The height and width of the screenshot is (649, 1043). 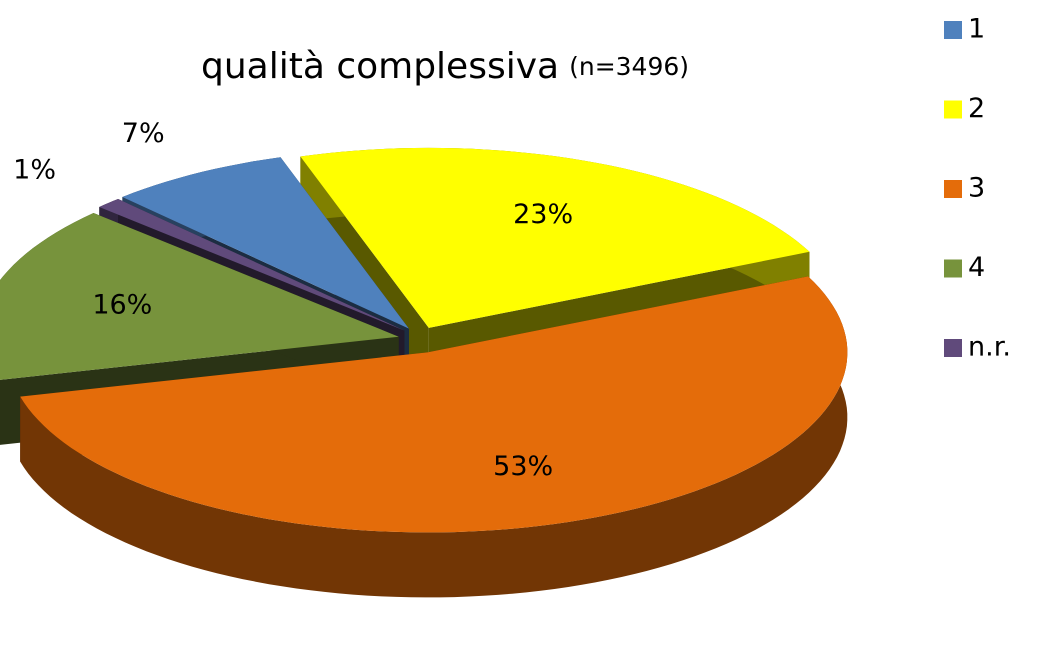 What do you see at coordinates (989, 347) in the screenshot?
I see `legend-label: n.r.` at bounding box center [989, 347].